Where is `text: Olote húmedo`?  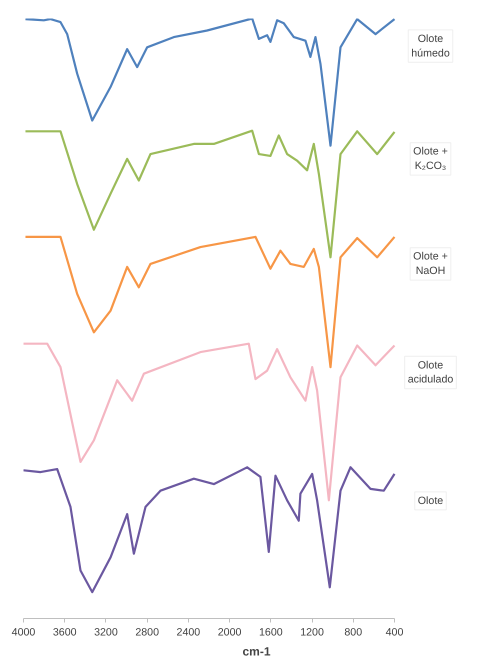
text: Olote húmedo is located at coordinates (430, 46).